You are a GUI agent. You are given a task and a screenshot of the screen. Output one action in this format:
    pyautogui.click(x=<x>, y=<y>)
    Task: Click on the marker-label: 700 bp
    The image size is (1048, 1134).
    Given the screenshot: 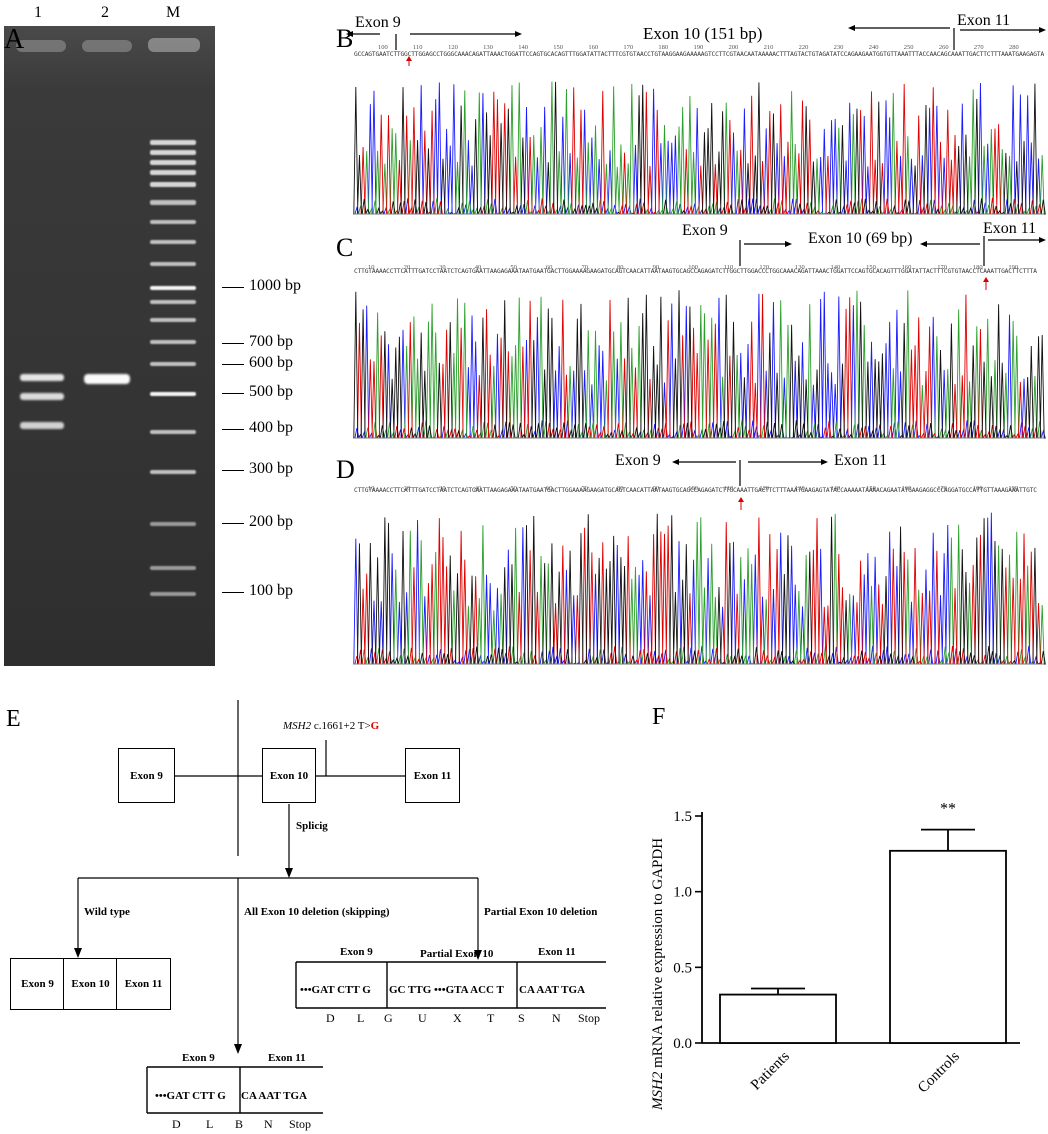 What is the action you would take?
    pyautogui.click(x=271, y=341)
    